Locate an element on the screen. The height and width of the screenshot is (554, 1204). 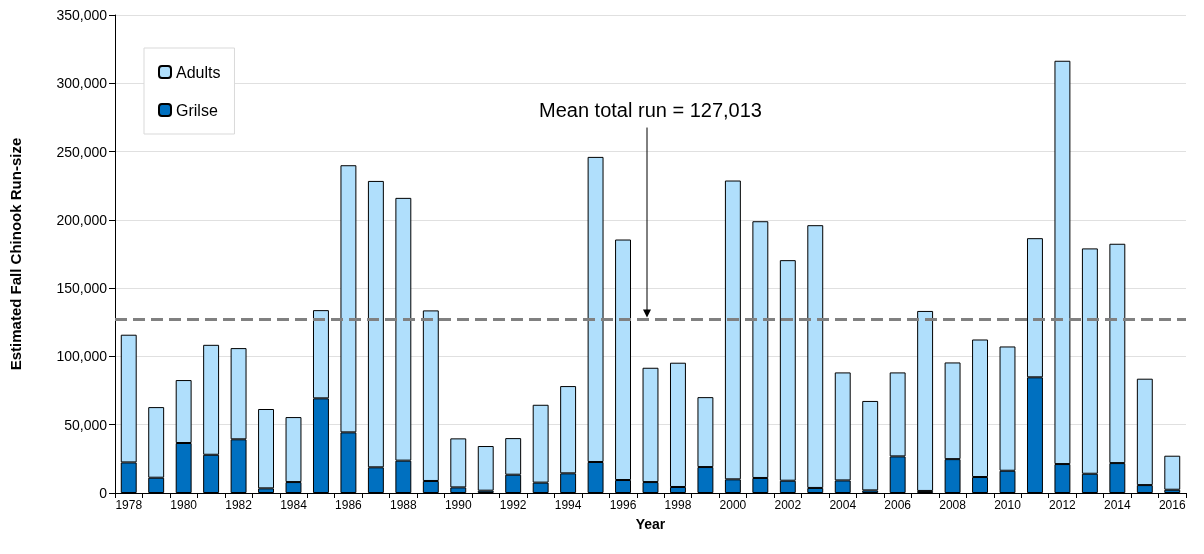
y-tick-label: 150,000 is located at coordinates (82, 288).